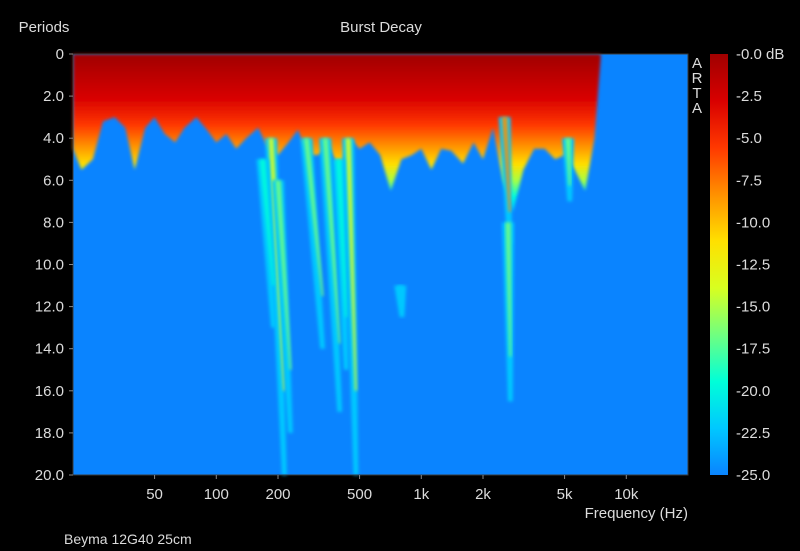 The height and width of the screenshot is (551, 800). What do you see at coordinates (49, 349) in the screenshot?
I see `y-tick-label: 14.0` at bounding box center [49, 349].